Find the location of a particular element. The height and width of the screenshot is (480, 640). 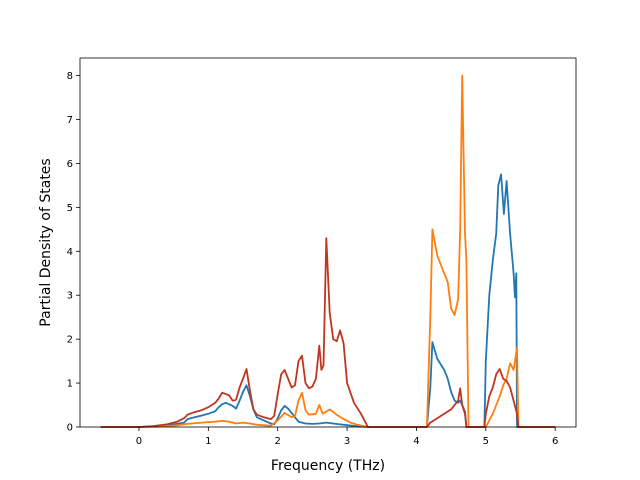

x-tick-label: 2 is located at coordinates (278, 441).